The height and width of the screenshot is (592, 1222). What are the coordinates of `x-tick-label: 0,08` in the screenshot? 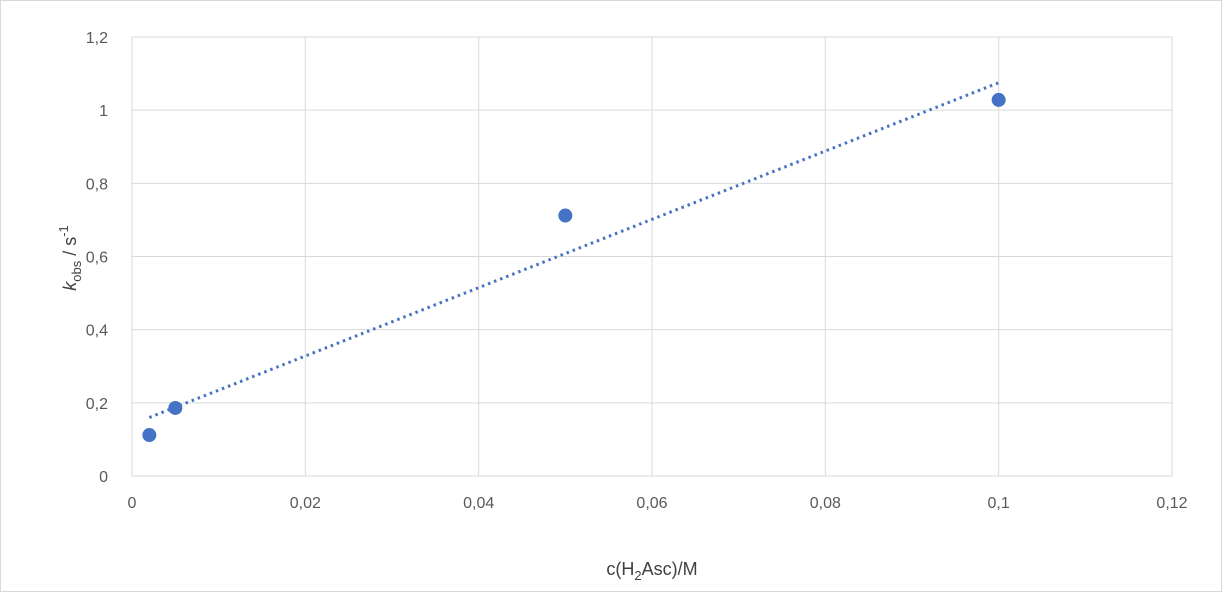 It's located at (825, 503).